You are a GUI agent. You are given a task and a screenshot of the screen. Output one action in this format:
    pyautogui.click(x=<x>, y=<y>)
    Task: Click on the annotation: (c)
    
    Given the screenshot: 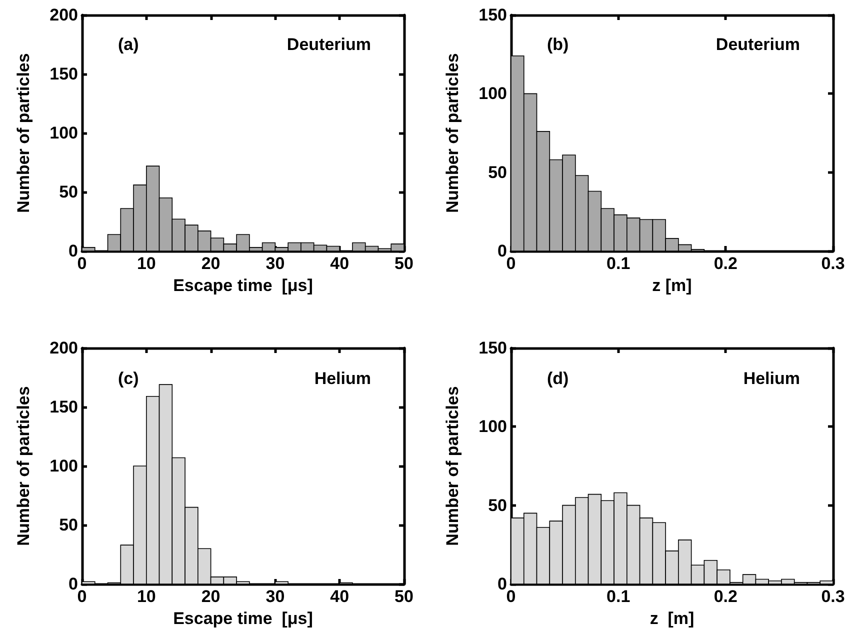 What is the action you would take?
    pyautogui.click(x=128, y=378)
    